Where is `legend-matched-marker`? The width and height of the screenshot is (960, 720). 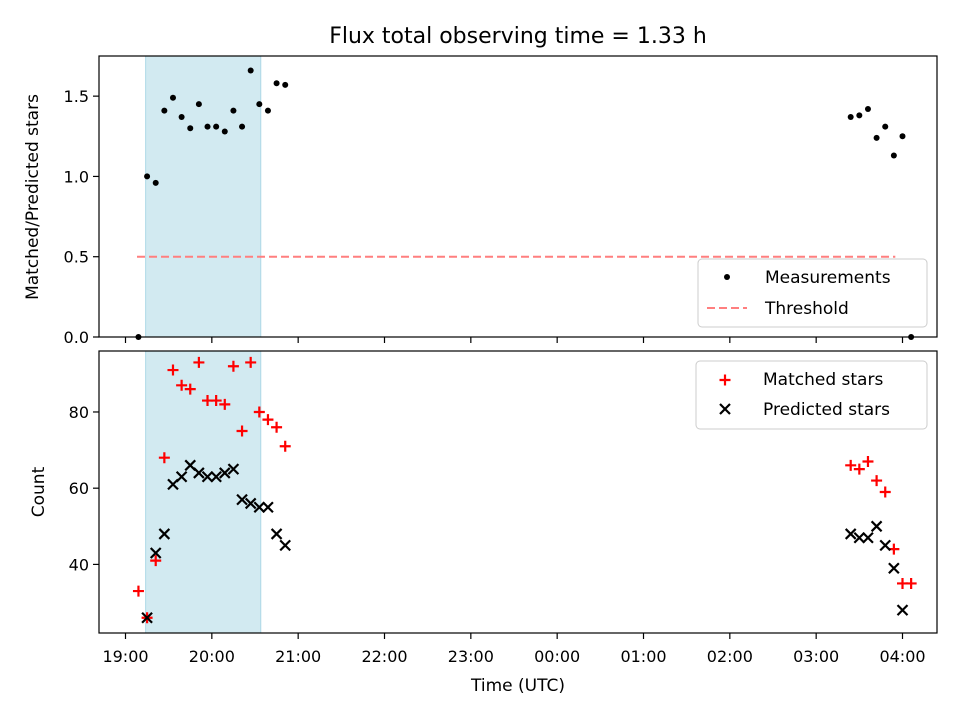 legend-matched-marker is located at coordinates (725, 380).